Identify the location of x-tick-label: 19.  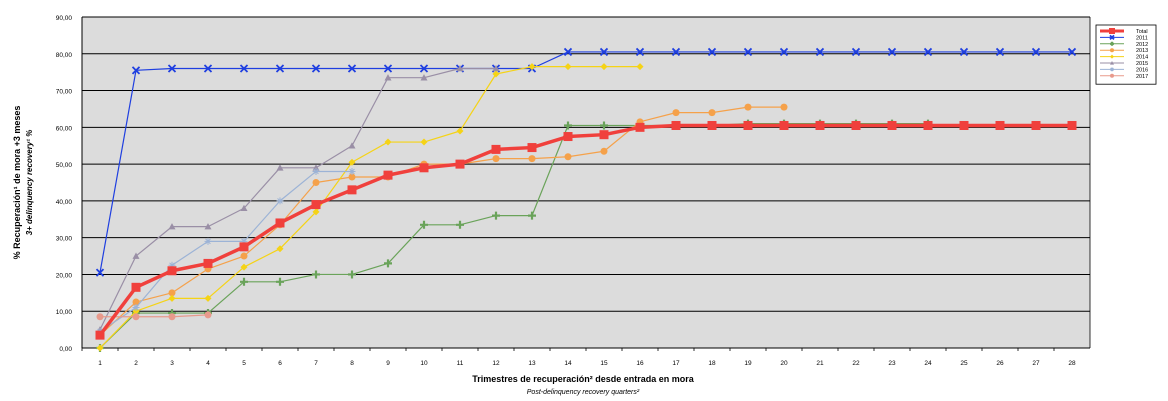
(748, 363).